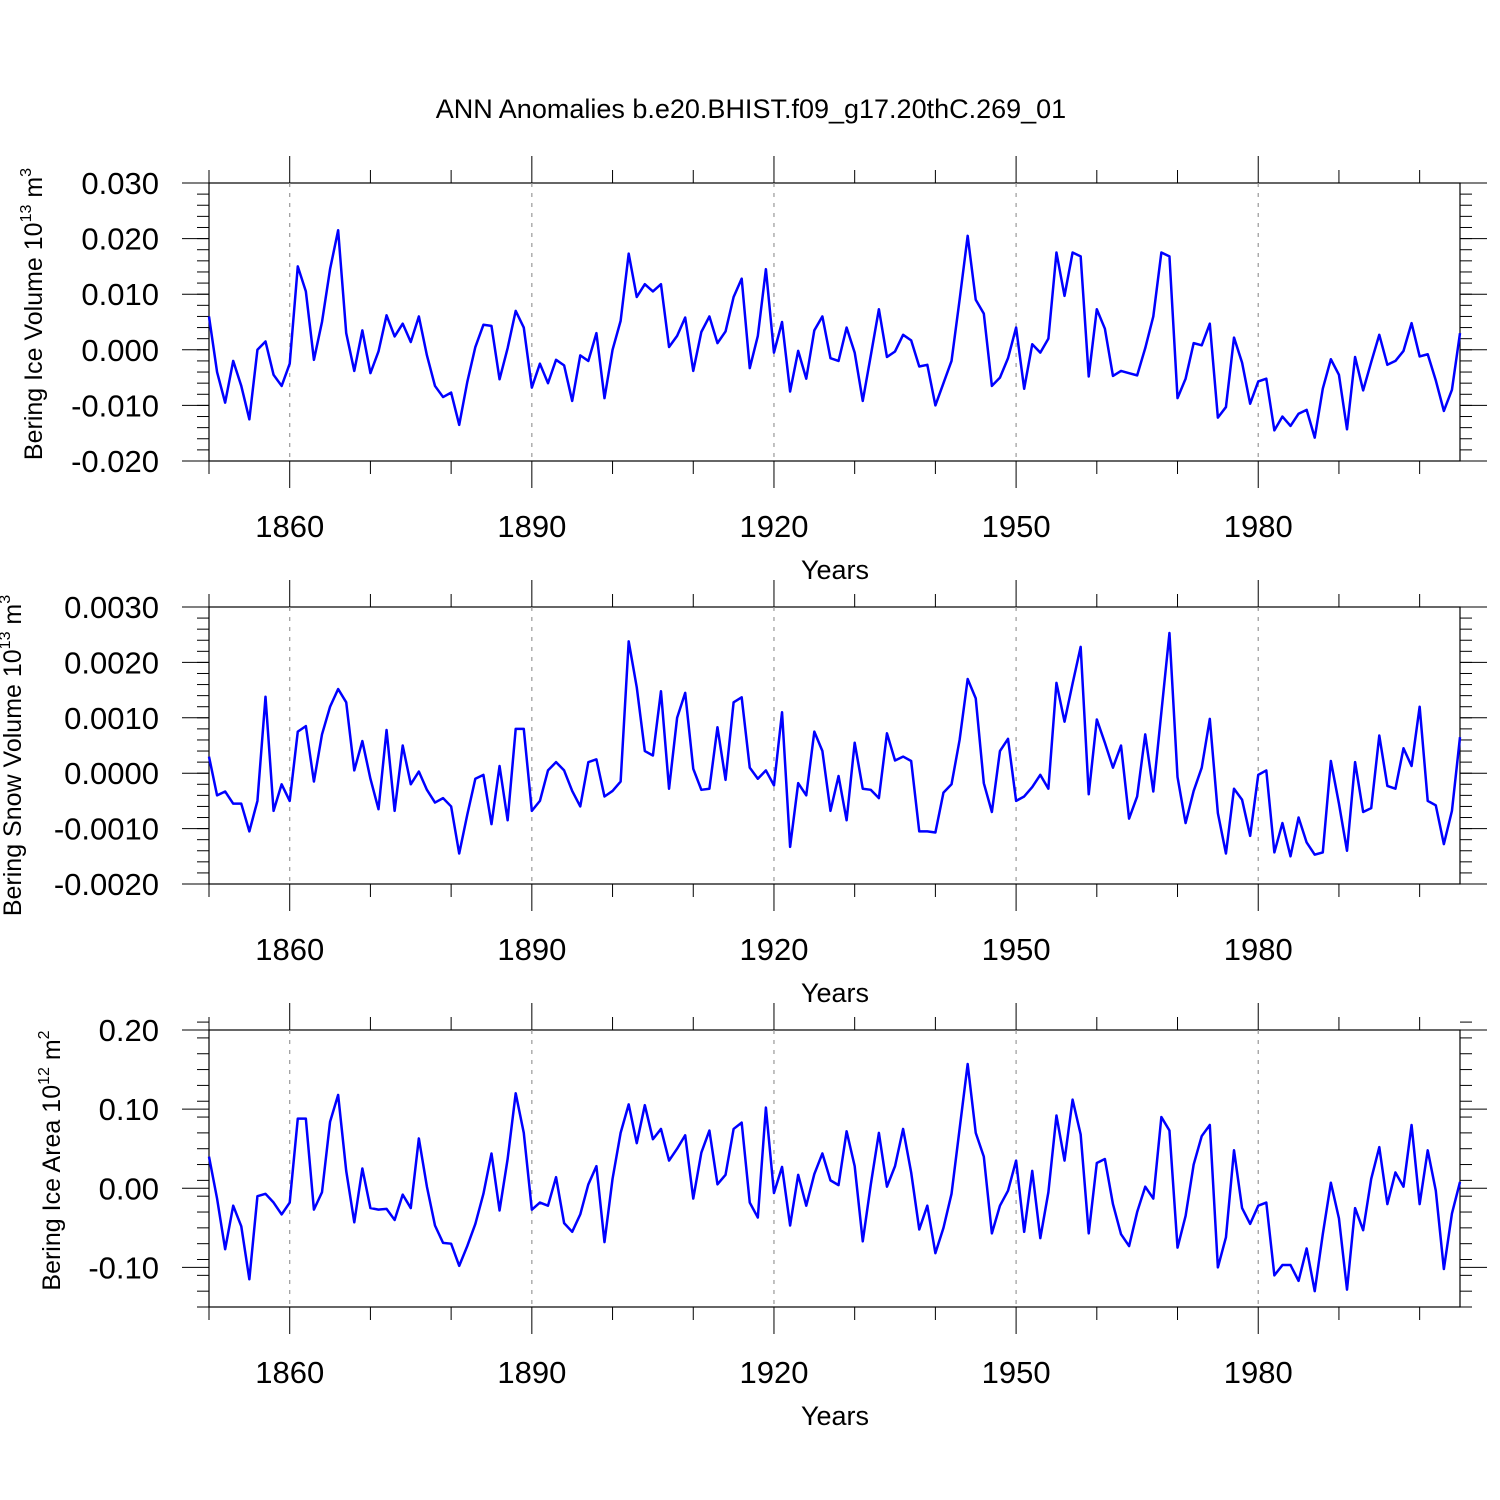 This screenshot has height=1500, width=1500. What do you see at coordinates (13, 782) in the screenshot?
I see `y-axis-label-text: Bering Snow Volume 10` at bounding box center [13, 782].